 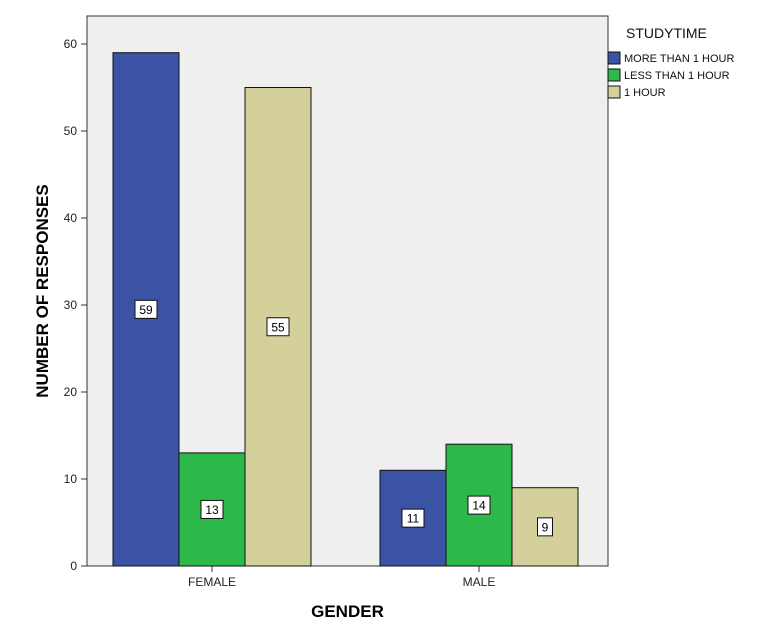 I want to click on data-label: 9, so click(x=545, y=527).